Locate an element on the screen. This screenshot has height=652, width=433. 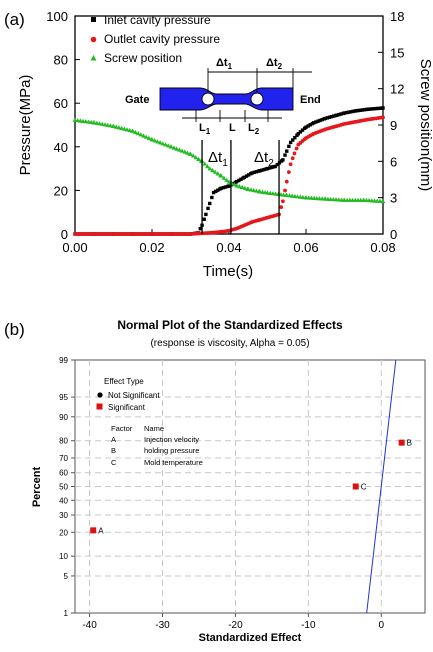
legend-factor-a: A is located at coordinates (113, 439).